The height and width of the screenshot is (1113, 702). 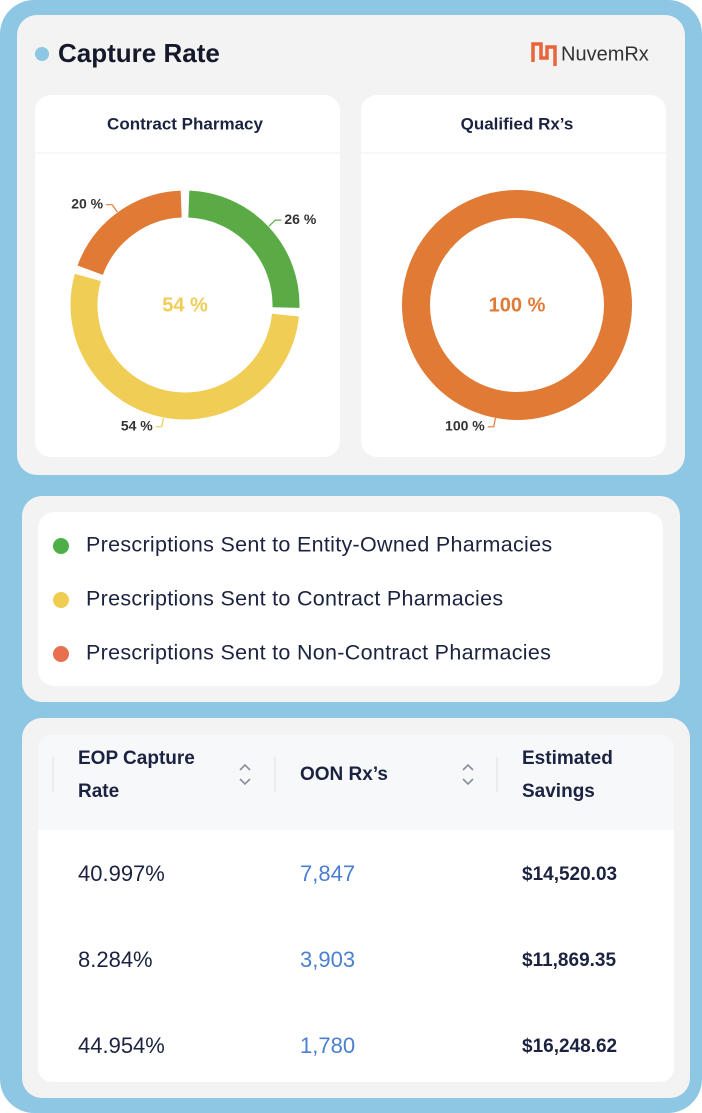 What do you see at coordinates (121, 873) in the screenshot?
I see `table-cell: 40.997%` at bounding box center [121, 873].